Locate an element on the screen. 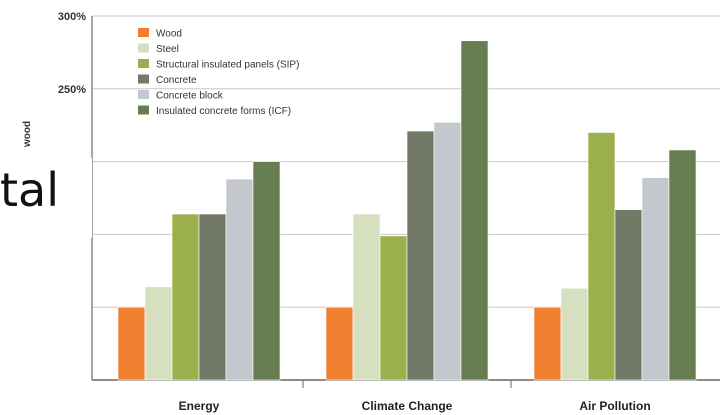 This screenshot has height=415, width=720. category-label: Climate Change is located at coordinates (407, 406).